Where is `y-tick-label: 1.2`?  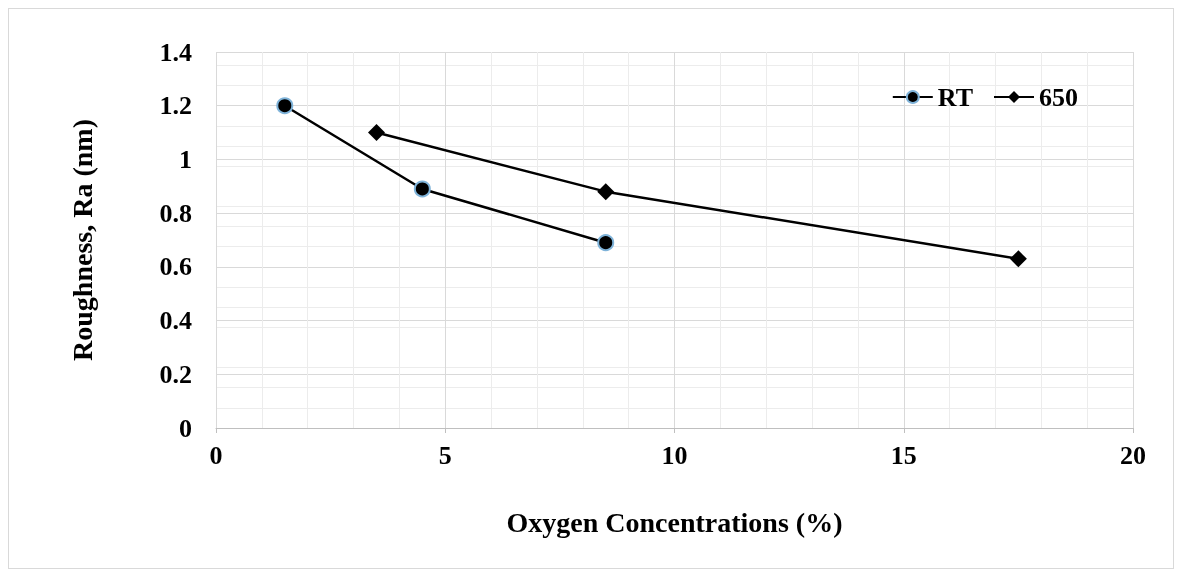
y-tick-label: 1.2 is located at coordinates (175, 106).